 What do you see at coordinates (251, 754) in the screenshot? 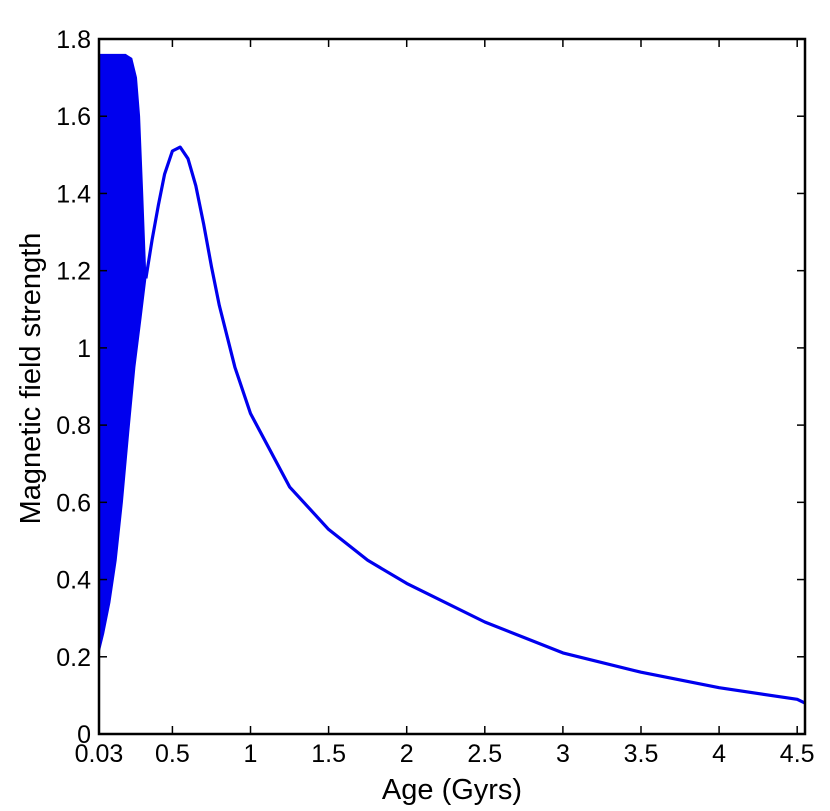
I see `x-tick-label: 1` at bounding box center [251, 754].